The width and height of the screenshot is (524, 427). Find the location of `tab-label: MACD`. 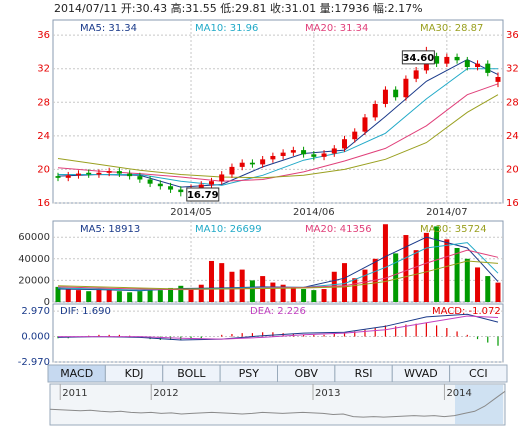

tab-label: MACD is located at coordinates (76, 373).